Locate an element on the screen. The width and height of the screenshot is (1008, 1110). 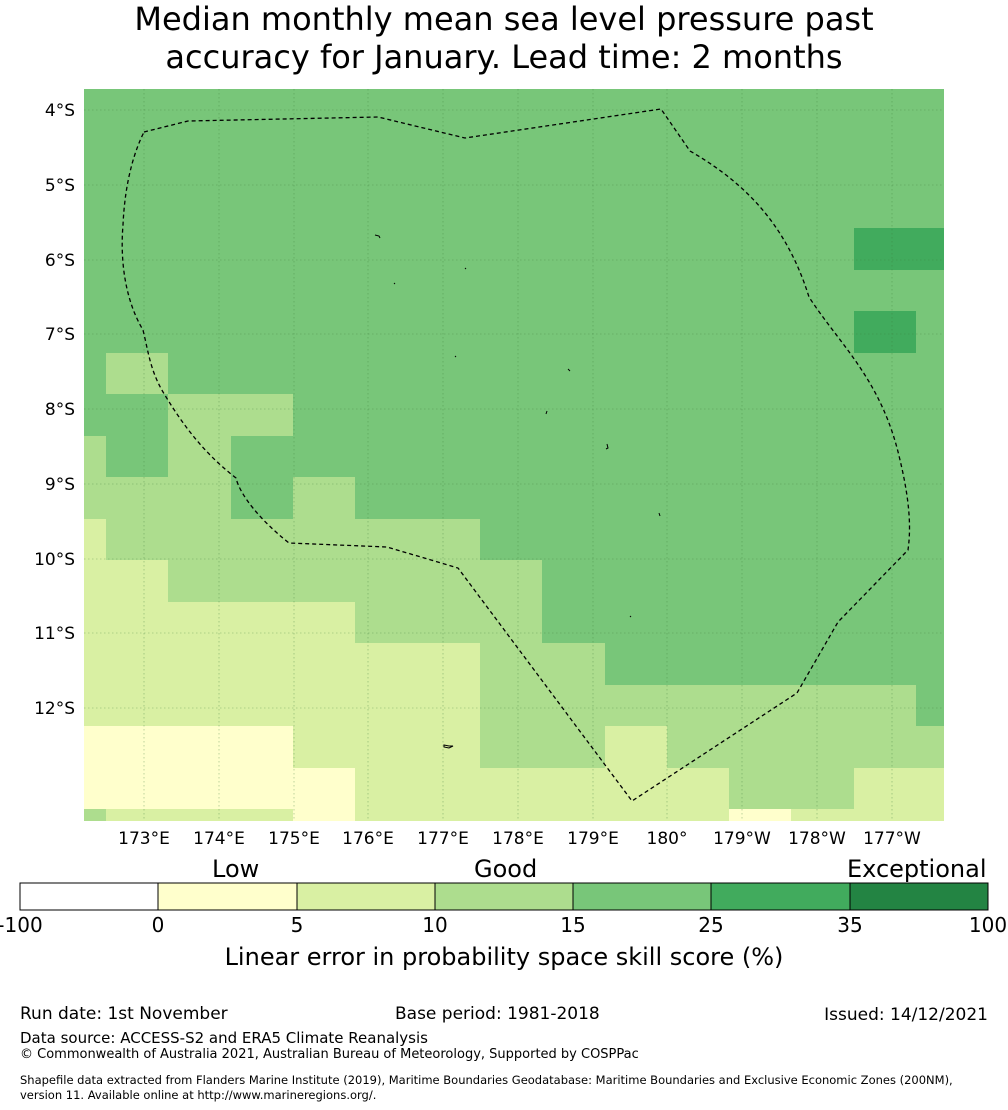
lat-label: 11°S is located at coordinates (54, 634).